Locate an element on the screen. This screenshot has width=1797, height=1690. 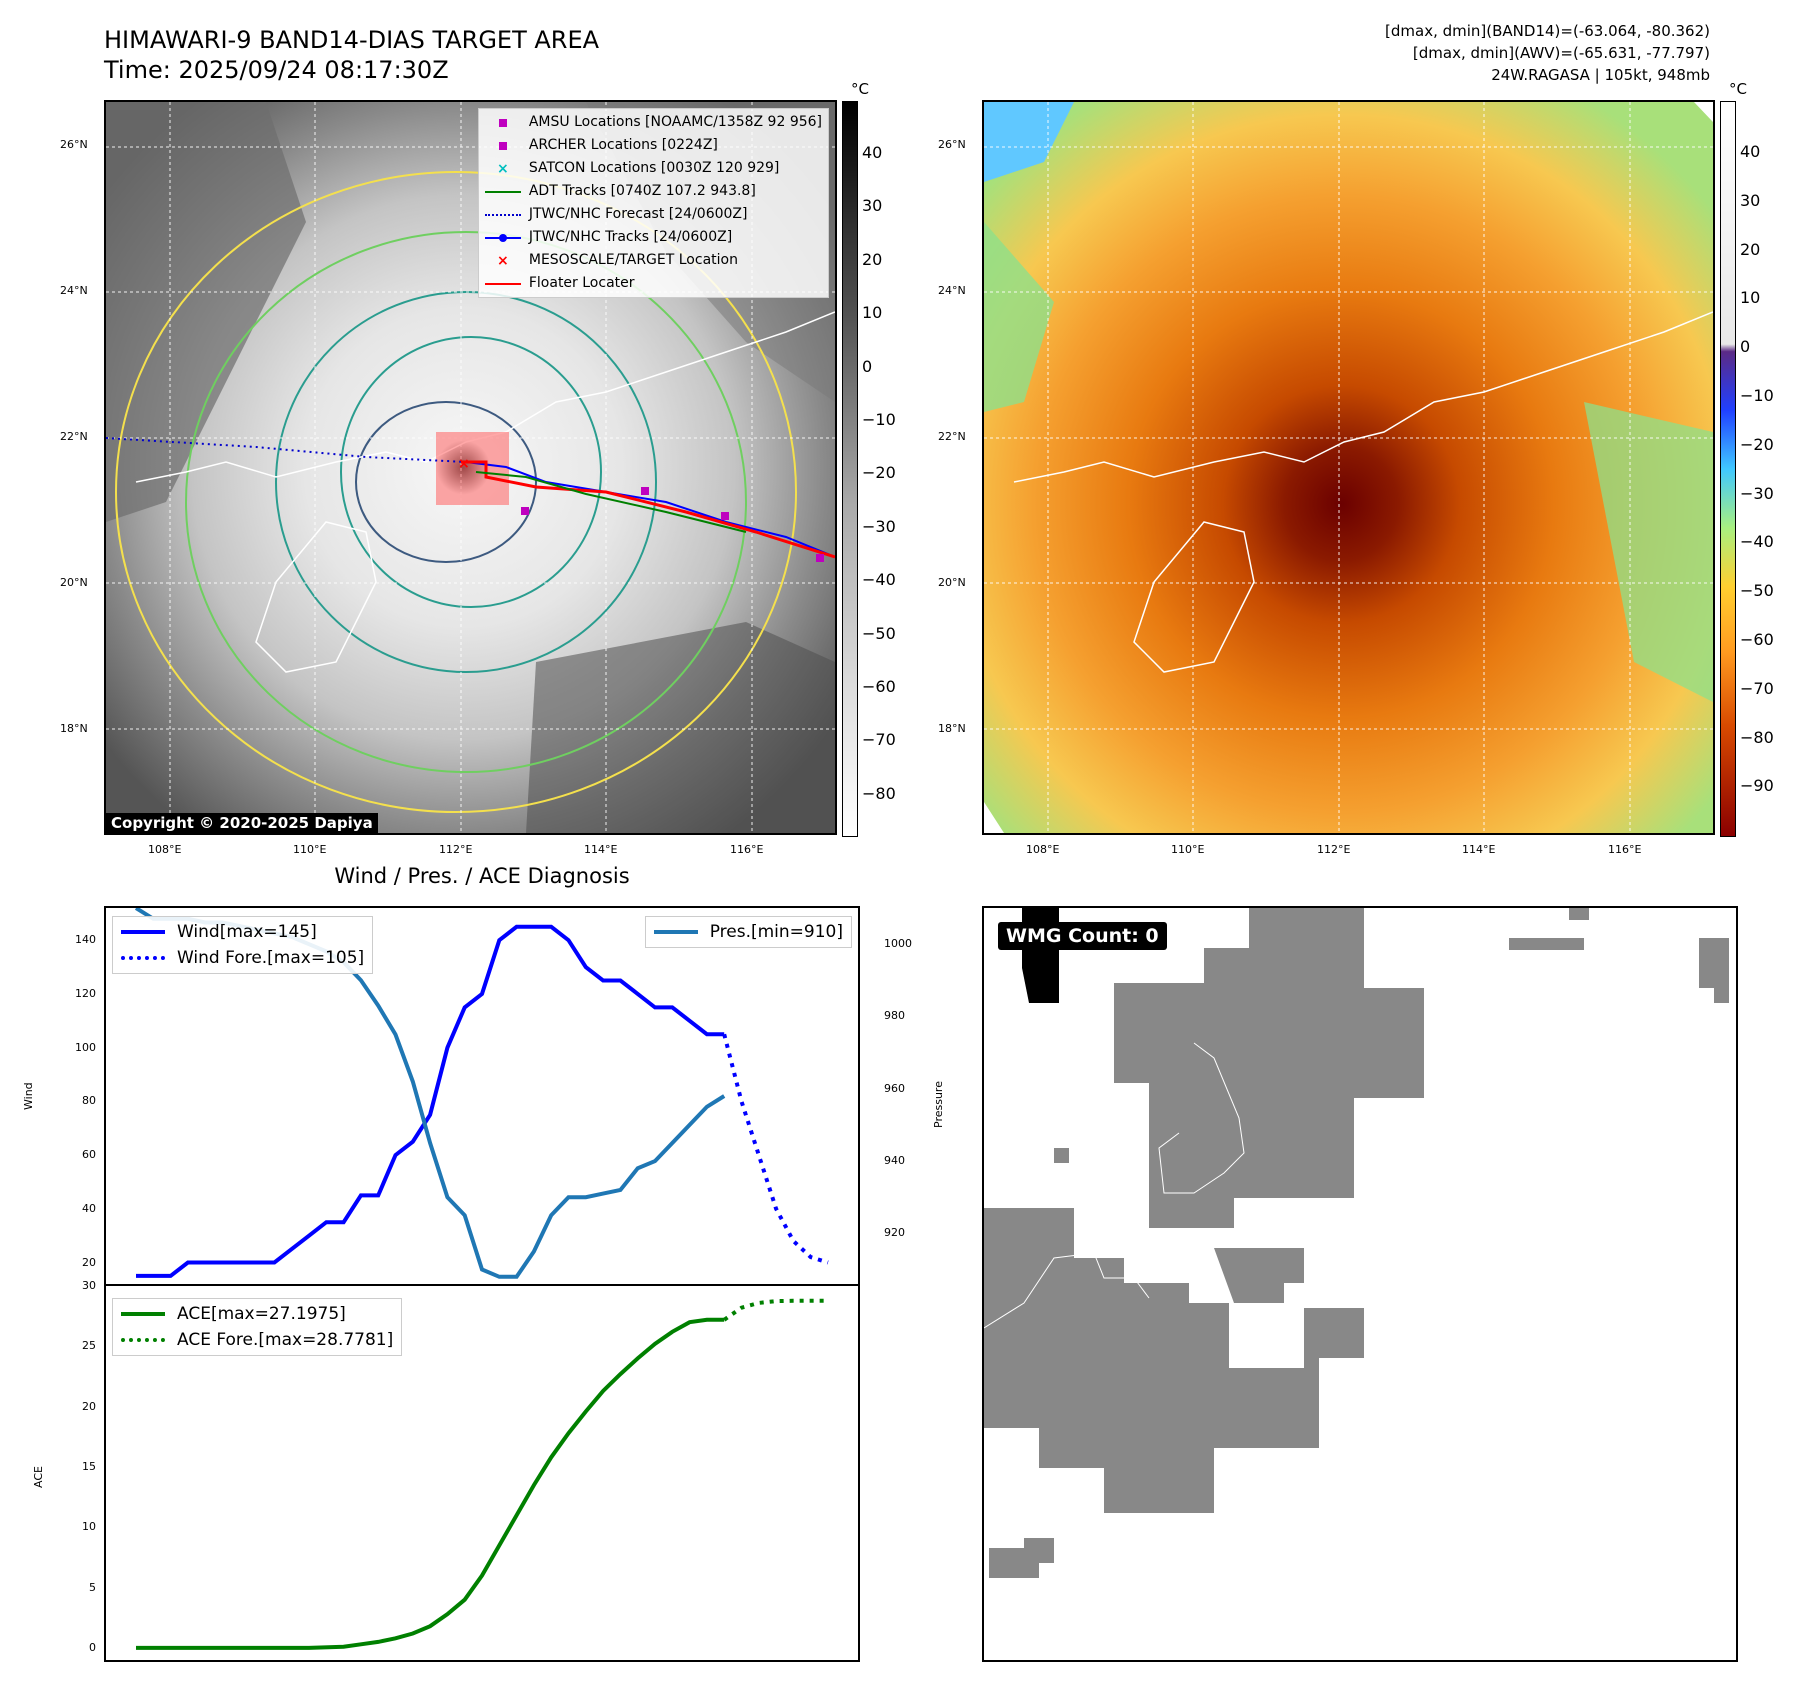
diagnosis-title: Wind / Pres. / ACE Diagnosis is located at coordinates (482, 876).